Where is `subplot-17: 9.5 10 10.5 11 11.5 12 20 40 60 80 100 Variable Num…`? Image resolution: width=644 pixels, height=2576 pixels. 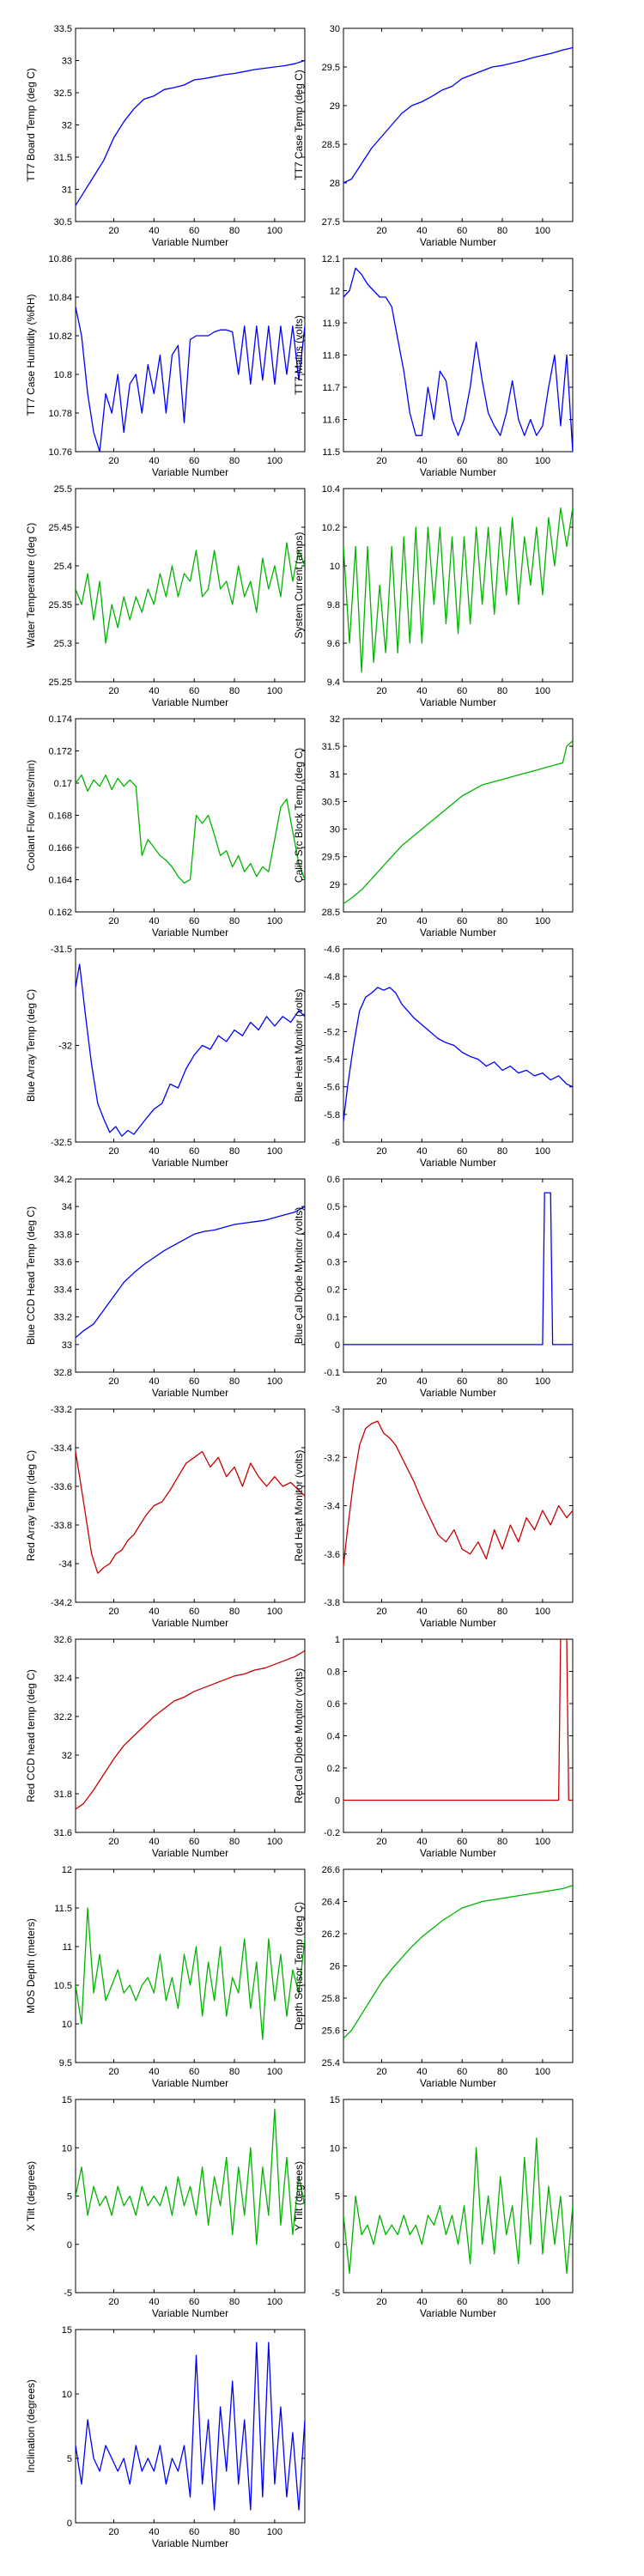
subplot-17: 9.5 10 10.5 11 11.5 12 20 40 60 80 100 Variable Num… is located at coordinates (165, 1977).